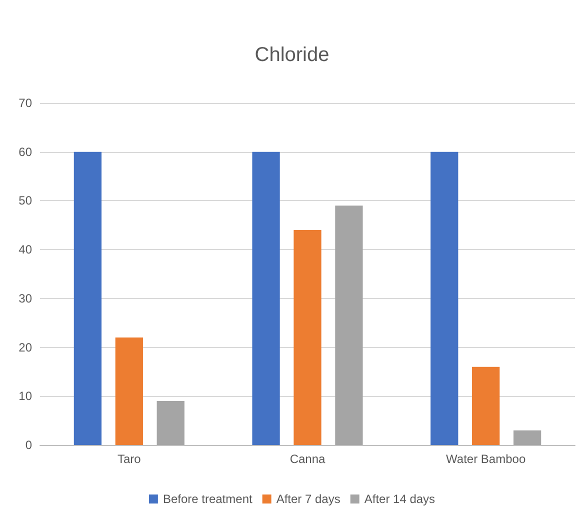  What do you see at coordinates (25, 249) in the screenshot?
I see `y-tick-label: 40` at bounding box center [25, 249].